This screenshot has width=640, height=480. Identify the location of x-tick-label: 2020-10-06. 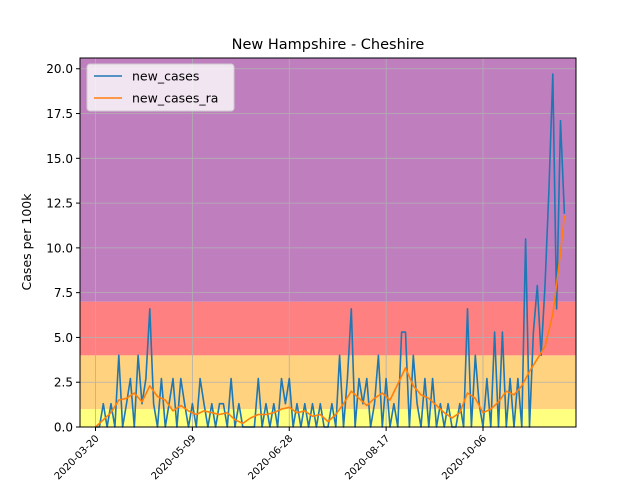
(464, 456).